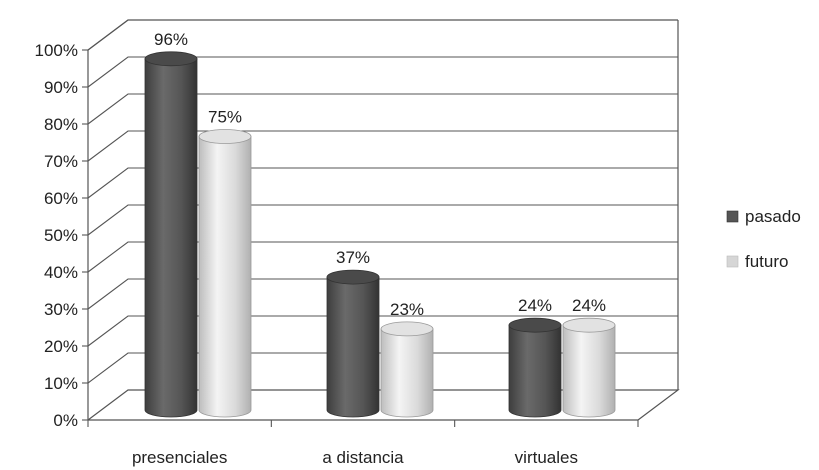 The image size is (819, 470). I want to click on y-tick-label: 60%, so click(61, 198).